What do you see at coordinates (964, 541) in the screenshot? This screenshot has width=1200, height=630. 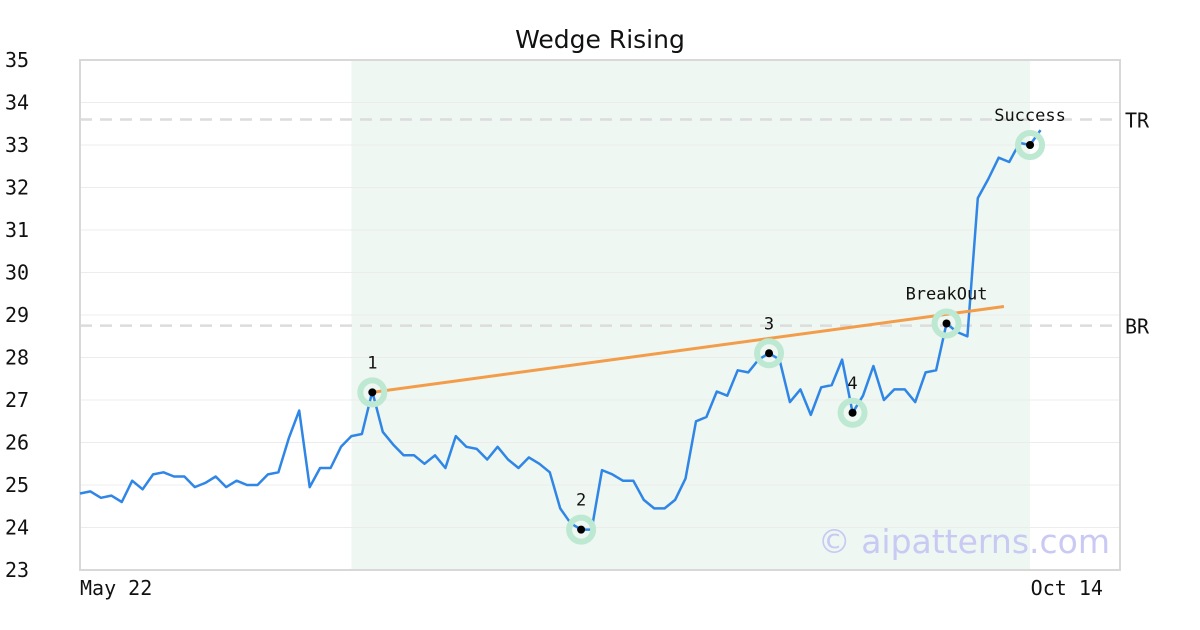 I see `watermark: © aipatterns.com` at bounding box center [964, 541].